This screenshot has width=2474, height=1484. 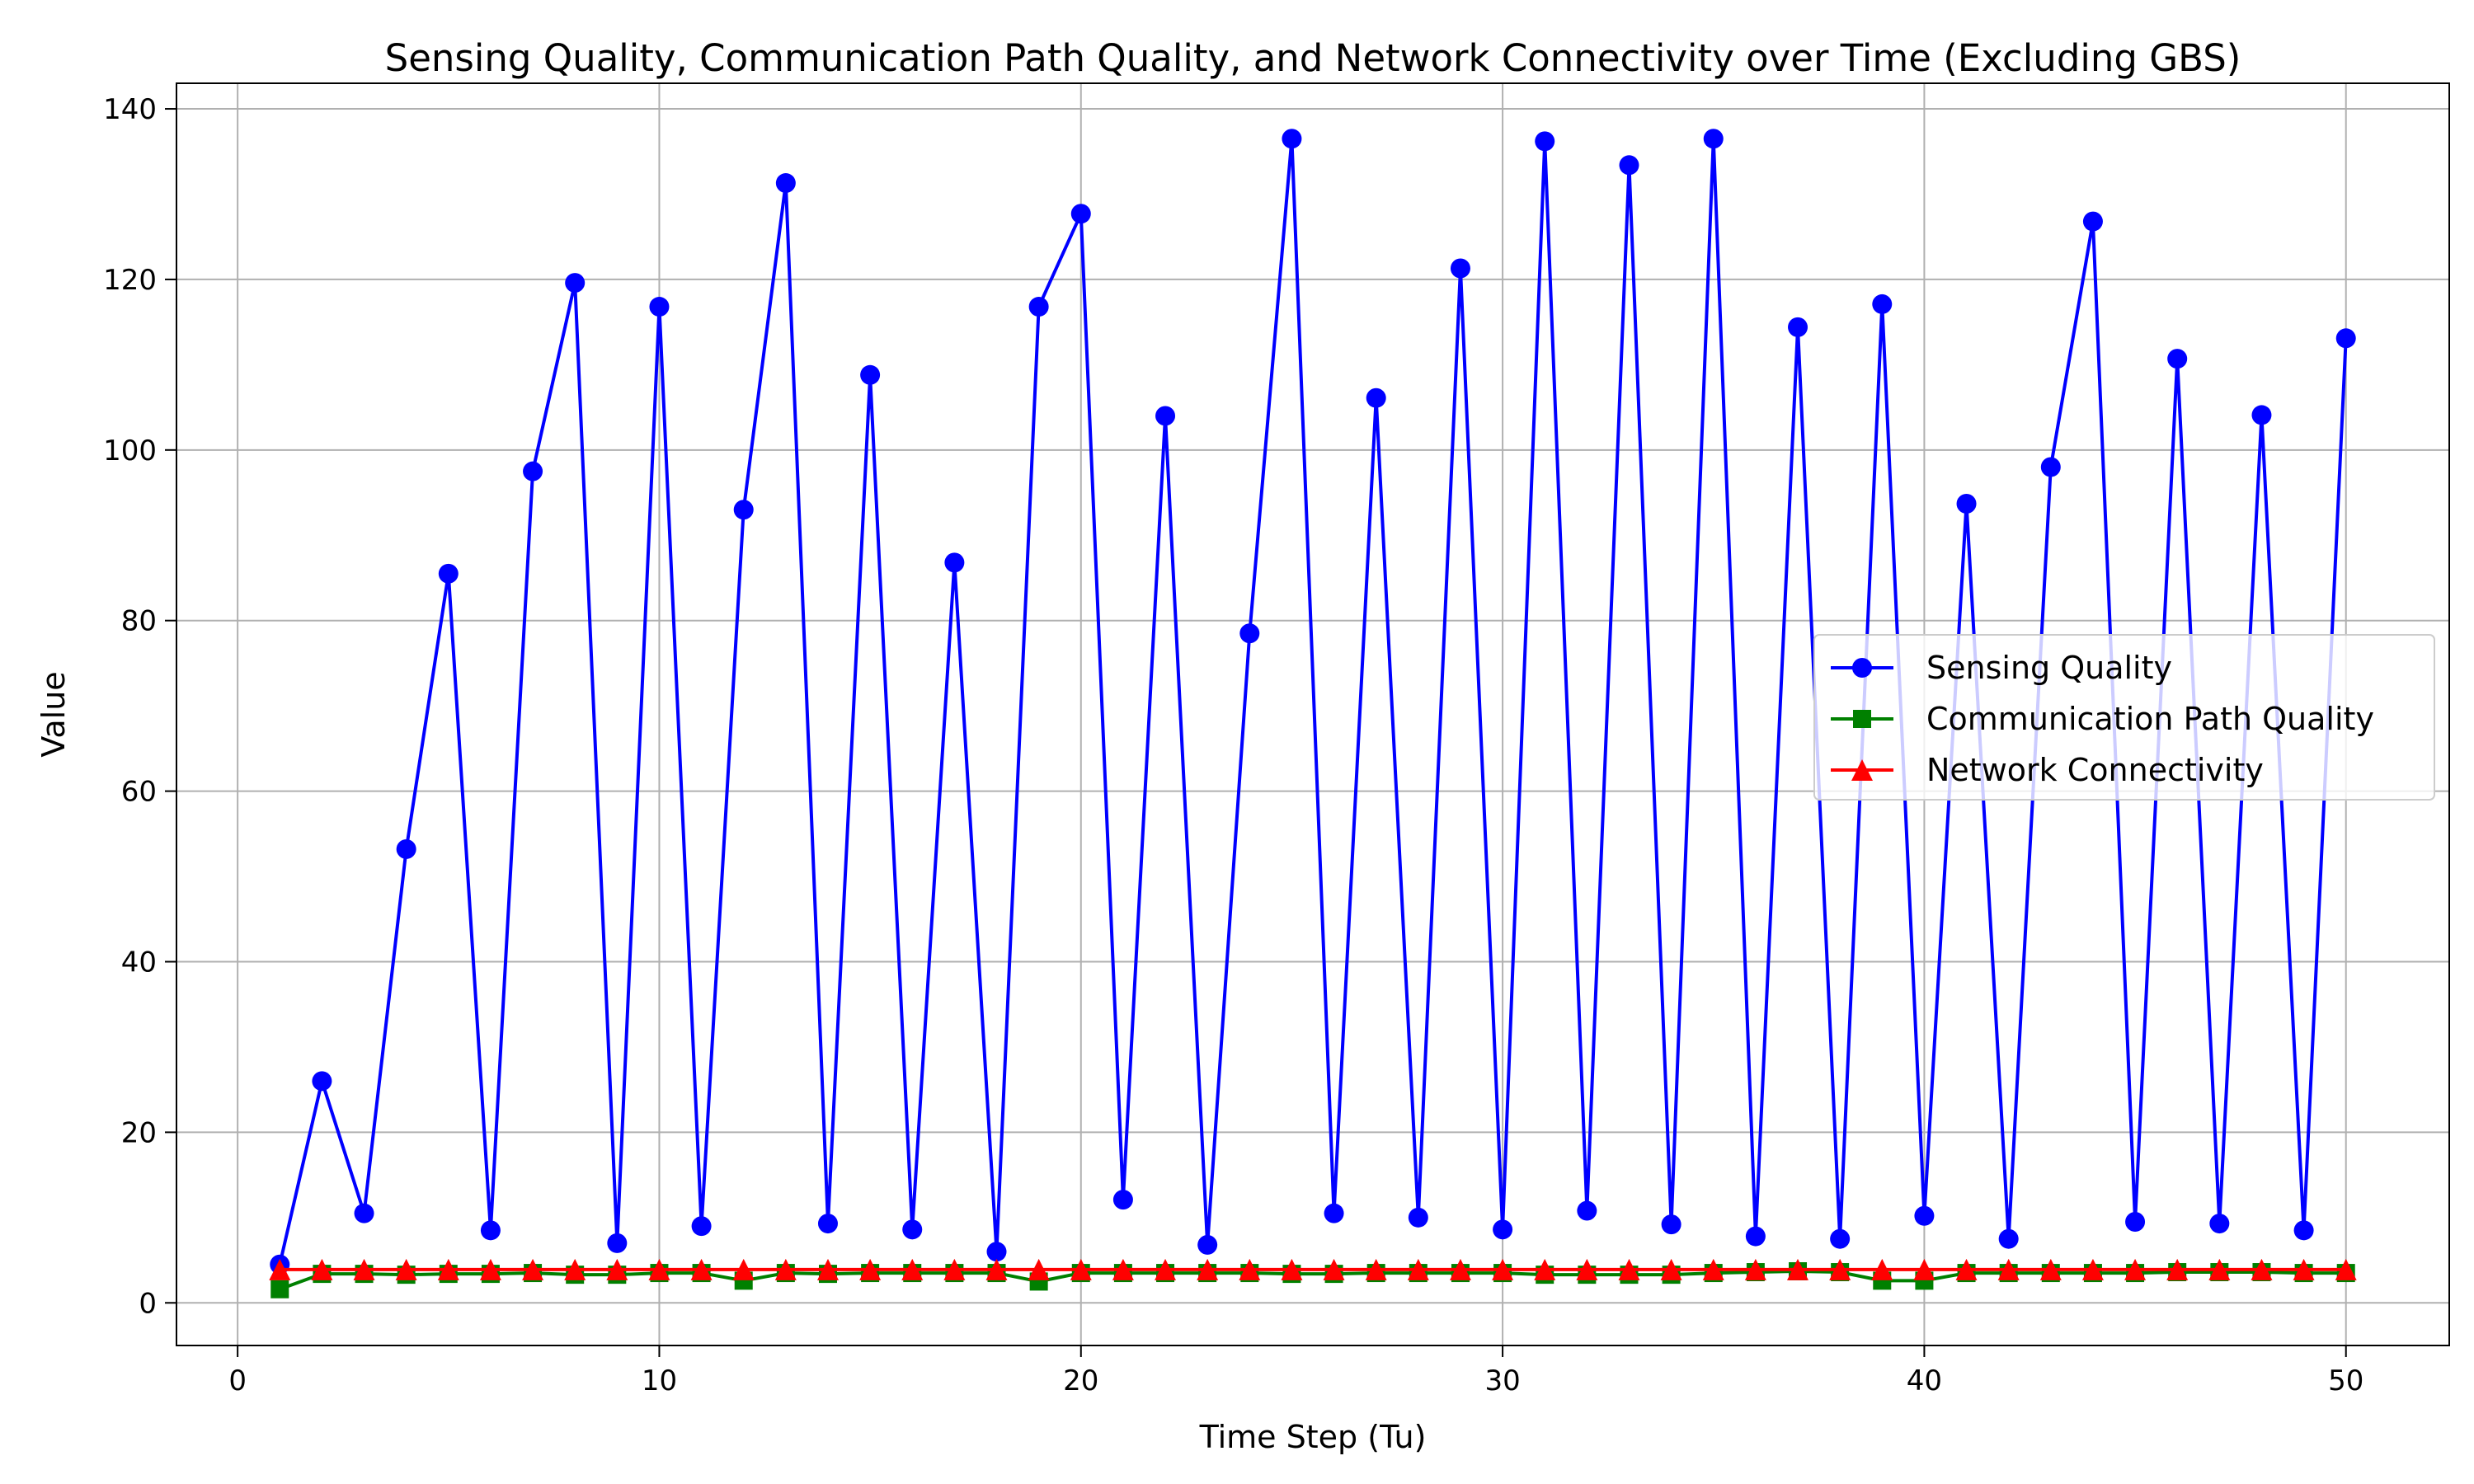 What do you see at coordinates (148, 1303) in the screenshot?
I see `y-tick-label: 0` at bounding box center [148, 1303].